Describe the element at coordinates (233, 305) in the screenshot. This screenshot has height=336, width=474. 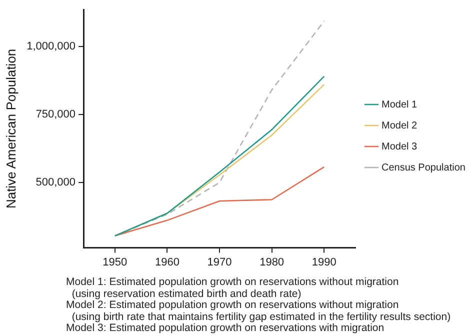
I see `text: Model 2: Estimated population growth on reservations without migration` at that location.